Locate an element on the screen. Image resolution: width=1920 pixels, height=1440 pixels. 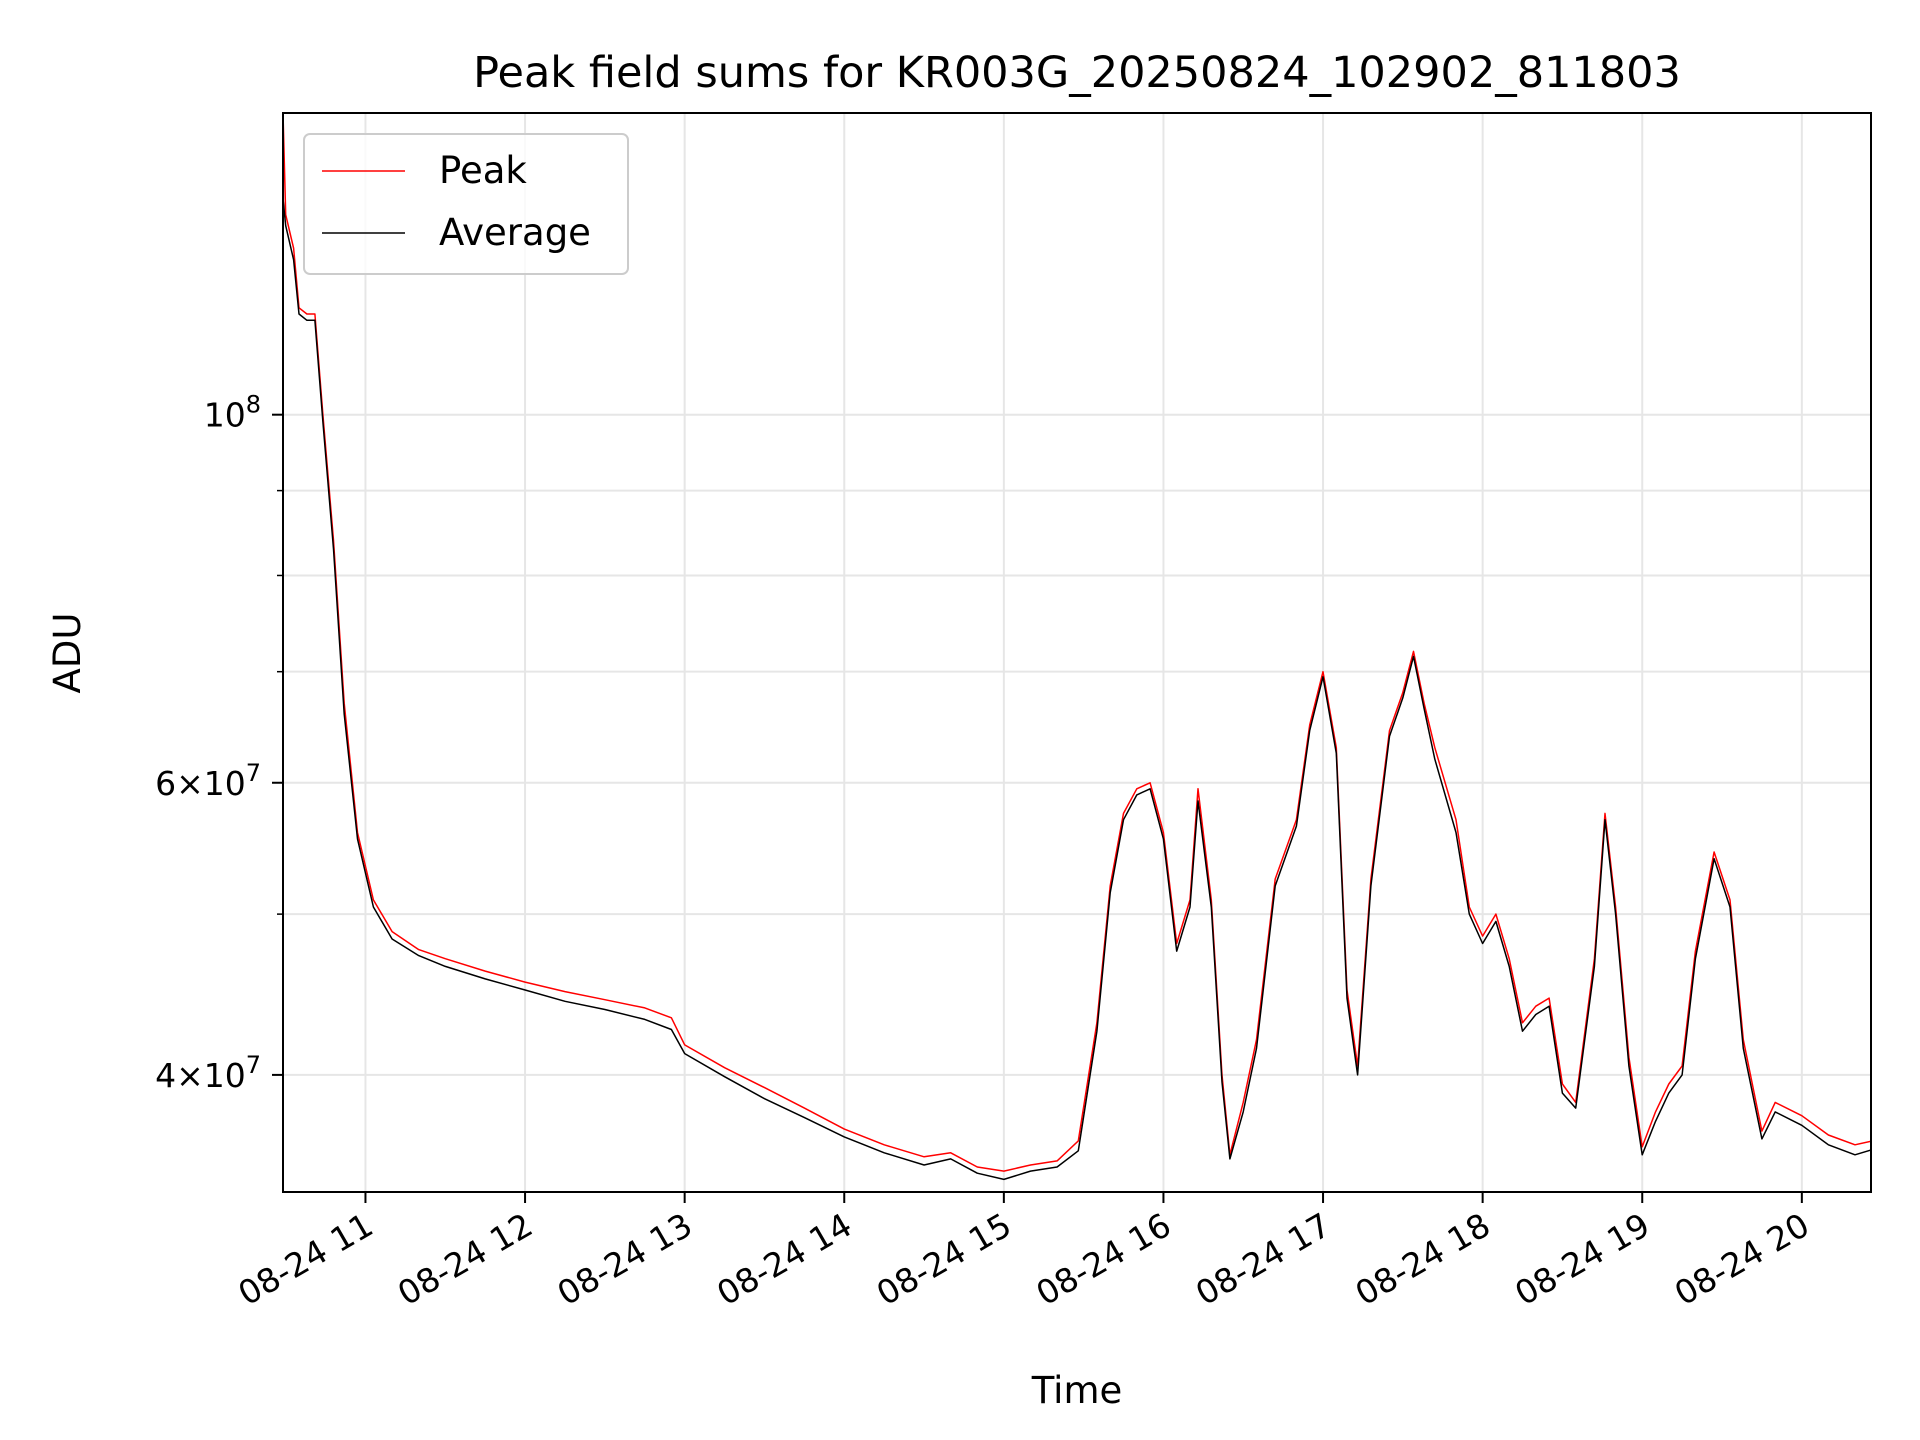
legend: Peak Average is located at coordinates (466, 204).